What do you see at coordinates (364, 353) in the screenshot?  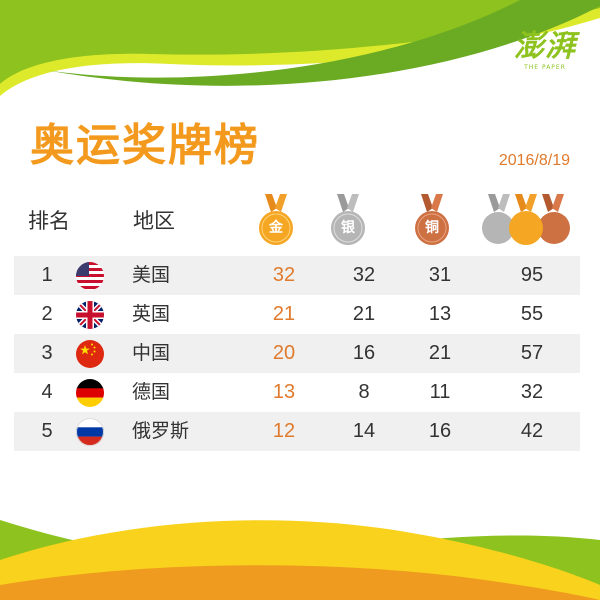 I see `silver-count: 16` at bounding box center [364, 353].